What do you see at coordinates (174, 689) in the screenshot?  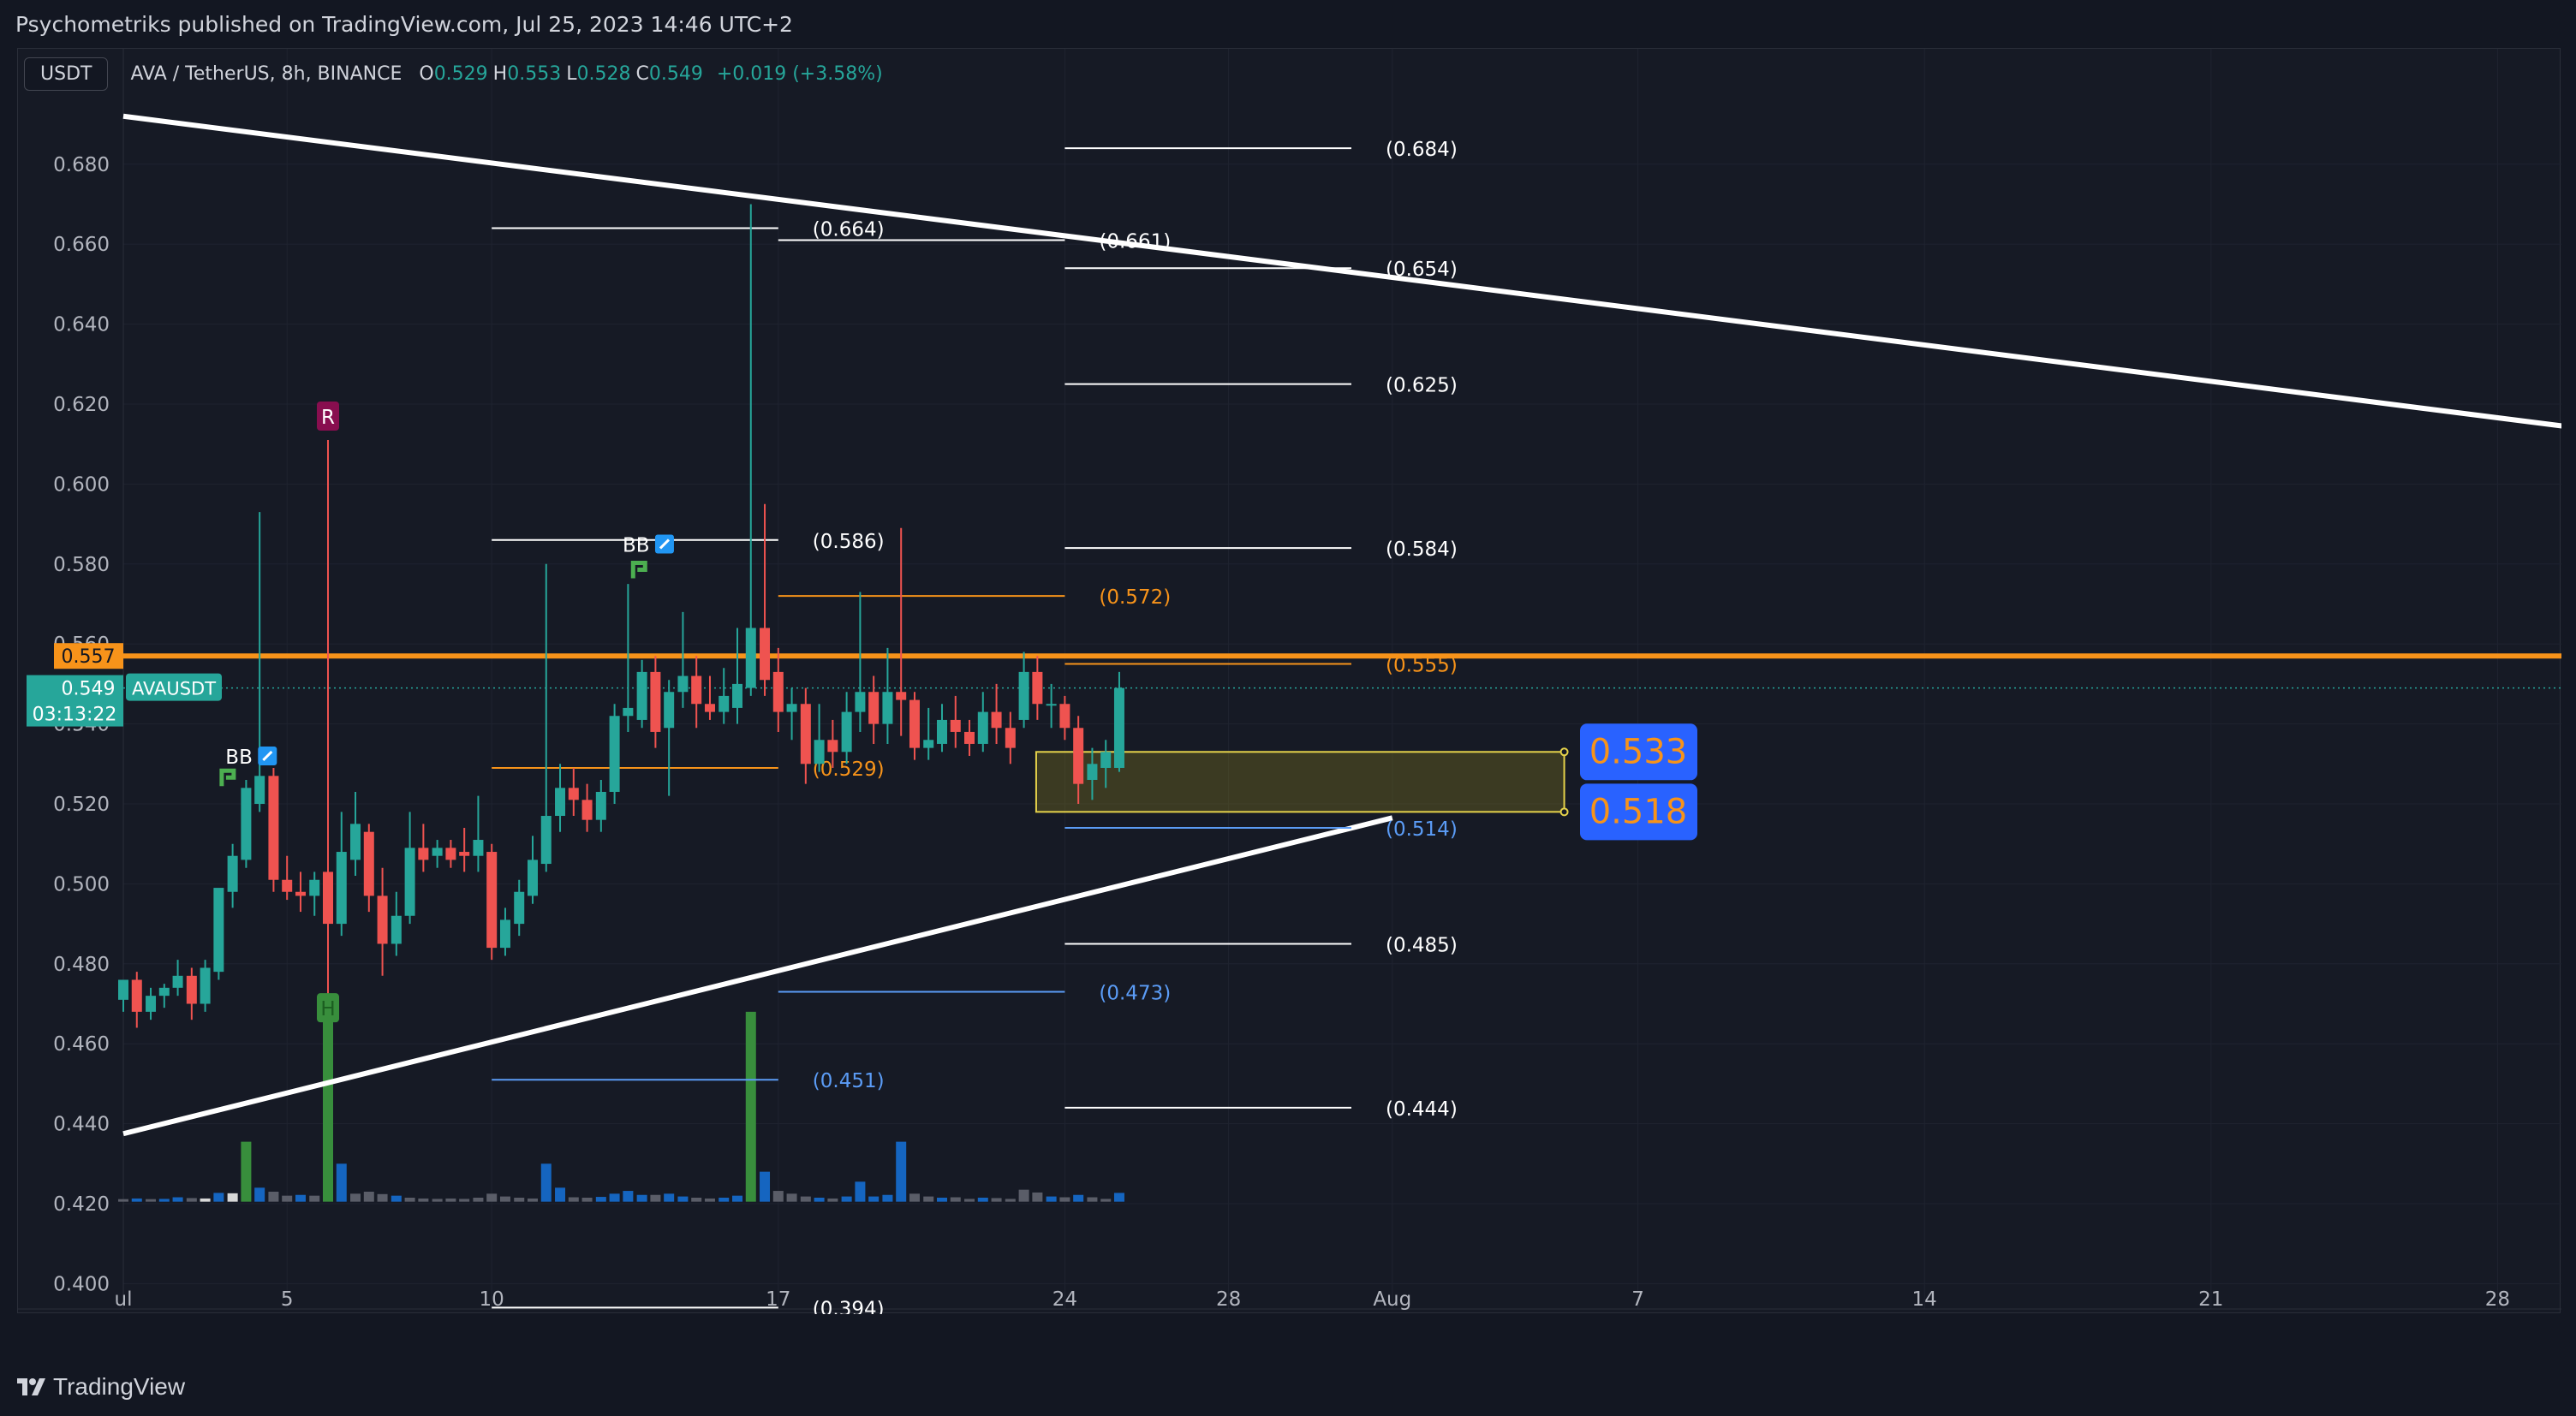 I see `symbol-tag-label: AVAUSDT` at bounding box center [174, 689].